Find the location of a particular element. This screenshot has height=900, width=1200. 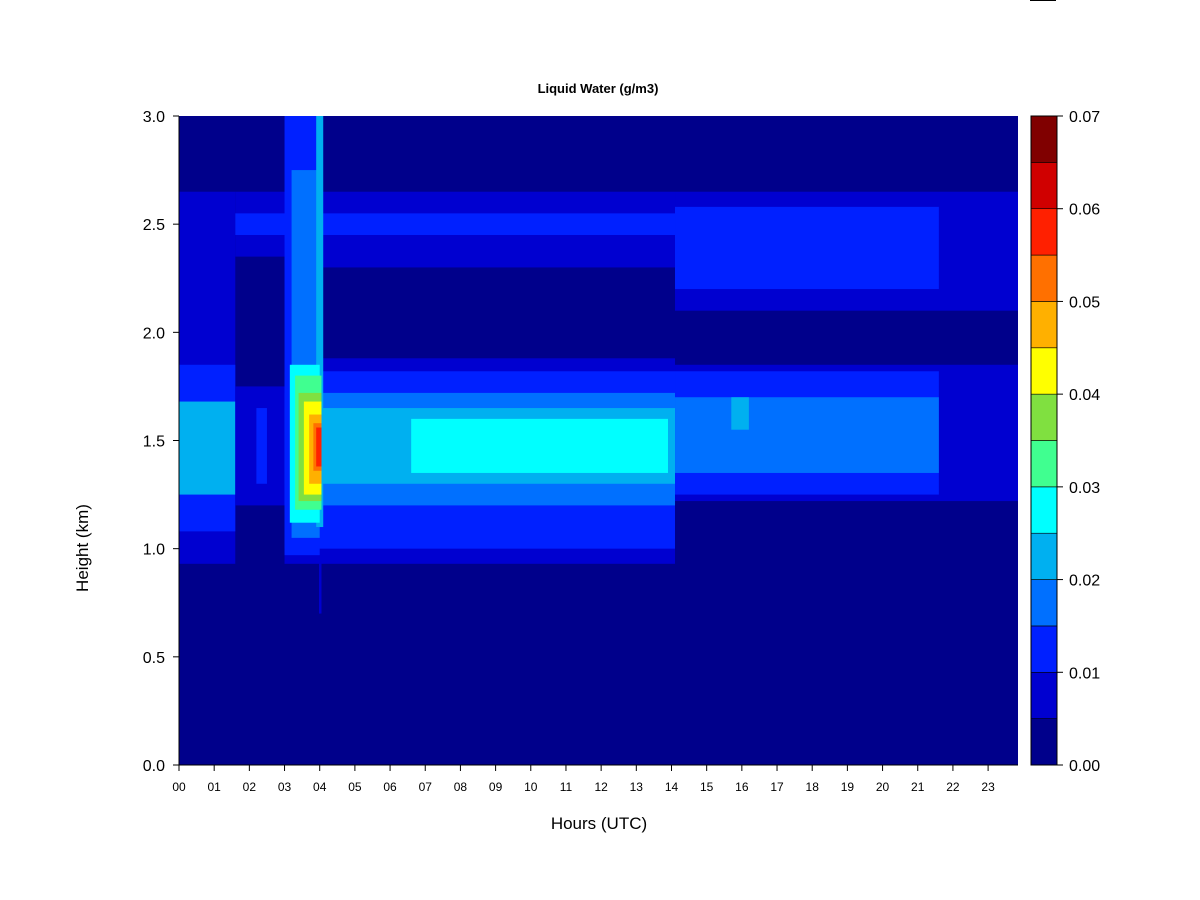

x-tick-label: 09 is located at coordinates (496, 787).